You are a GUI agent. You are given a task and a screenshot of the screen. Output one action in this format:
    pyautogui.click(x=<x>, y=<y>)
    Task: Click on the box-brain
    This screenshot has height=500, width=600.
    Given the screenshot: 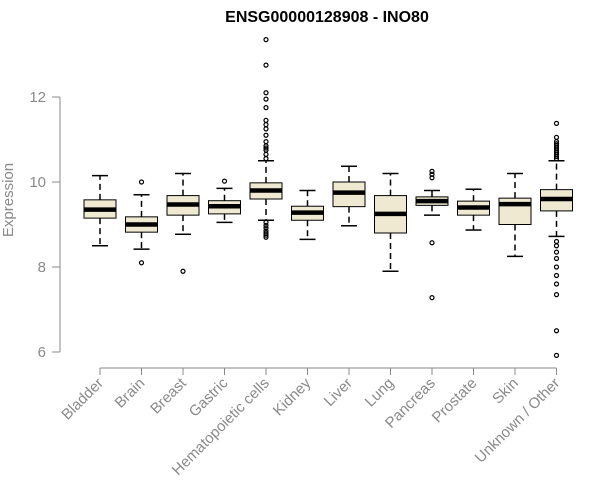 What is the action you would take?
    pyautogui.click(x=141, y=222)
    